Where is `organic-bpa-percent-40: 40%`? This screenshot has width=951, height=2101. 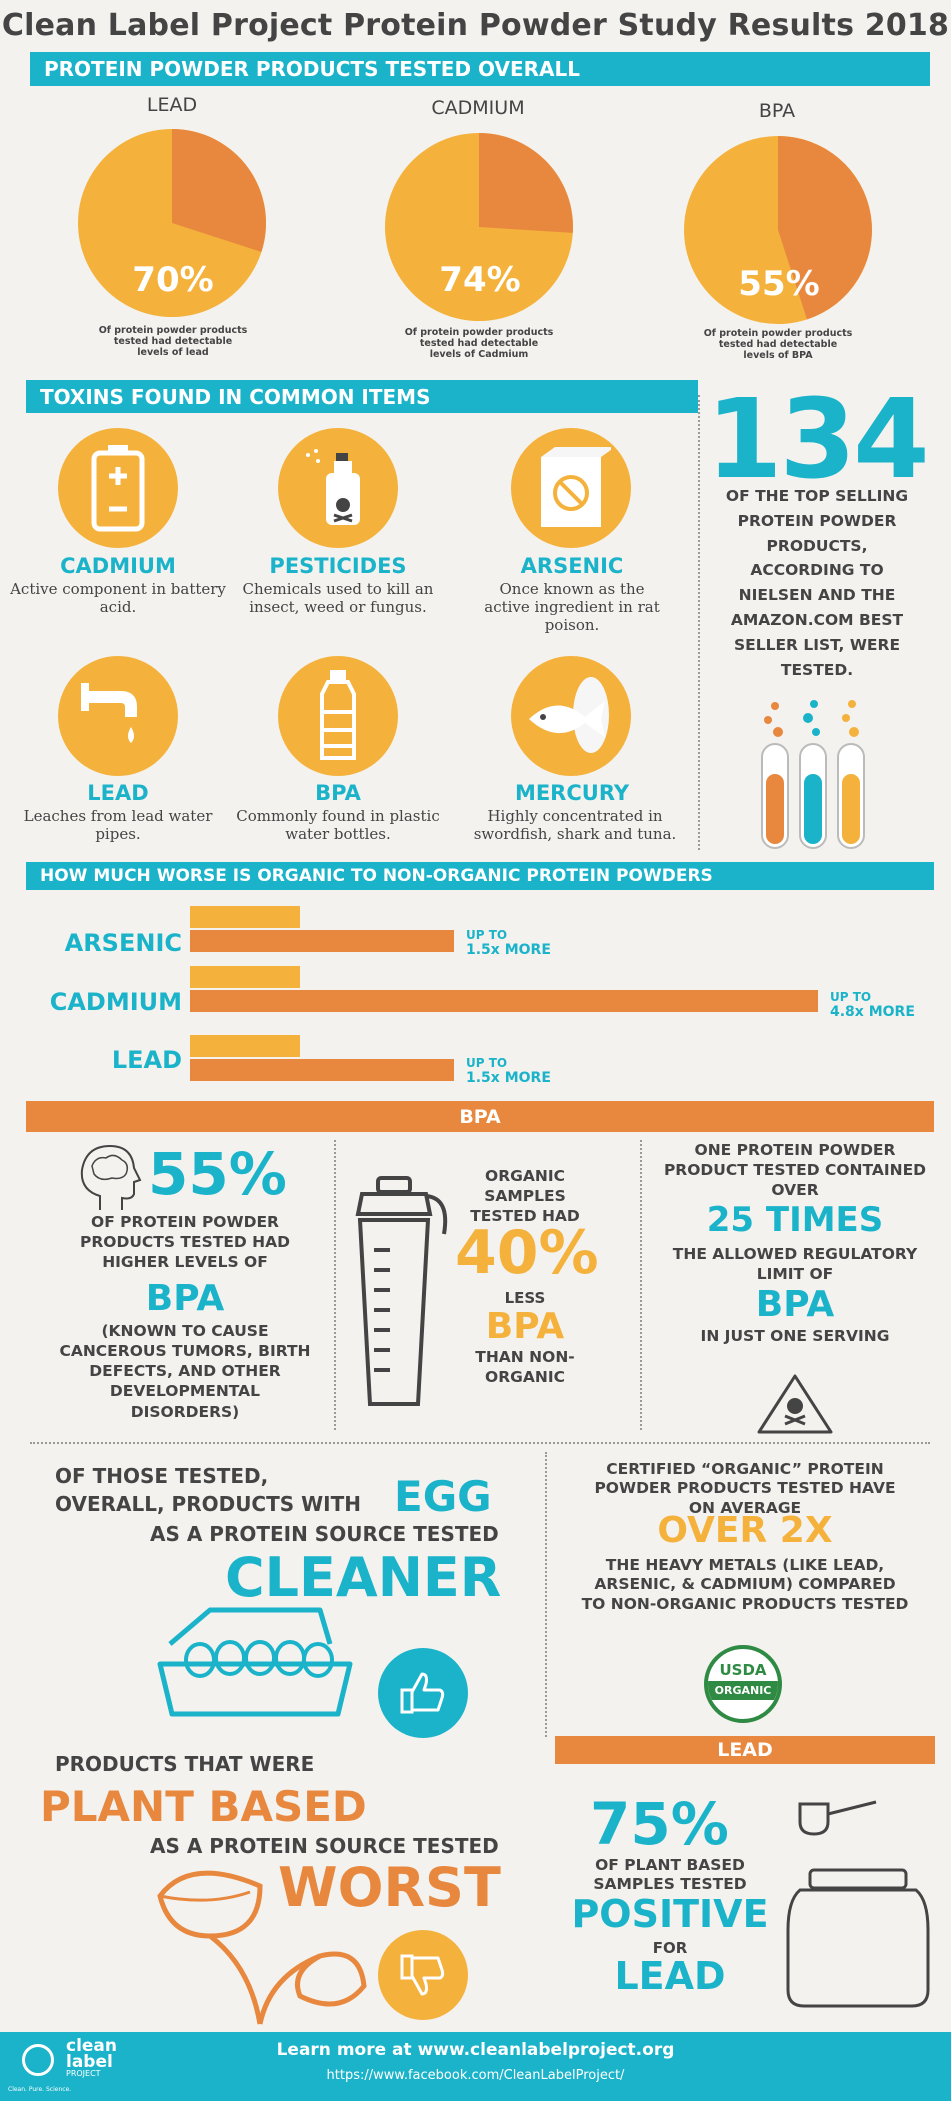 organic-bpa-percent-40: 40% is located at coordinates (527, 1253).